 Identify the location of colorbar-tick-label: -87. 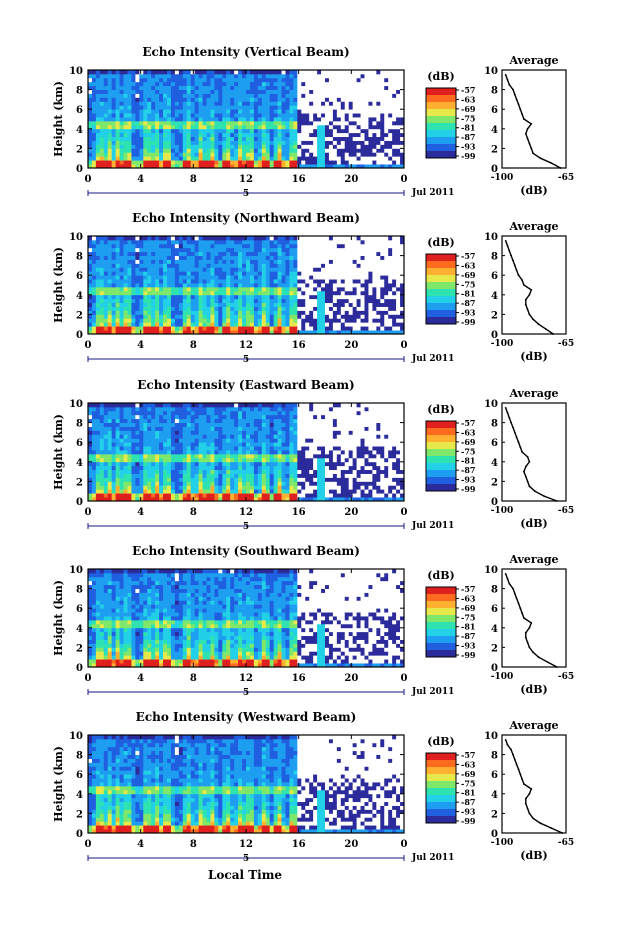
(468, 137).